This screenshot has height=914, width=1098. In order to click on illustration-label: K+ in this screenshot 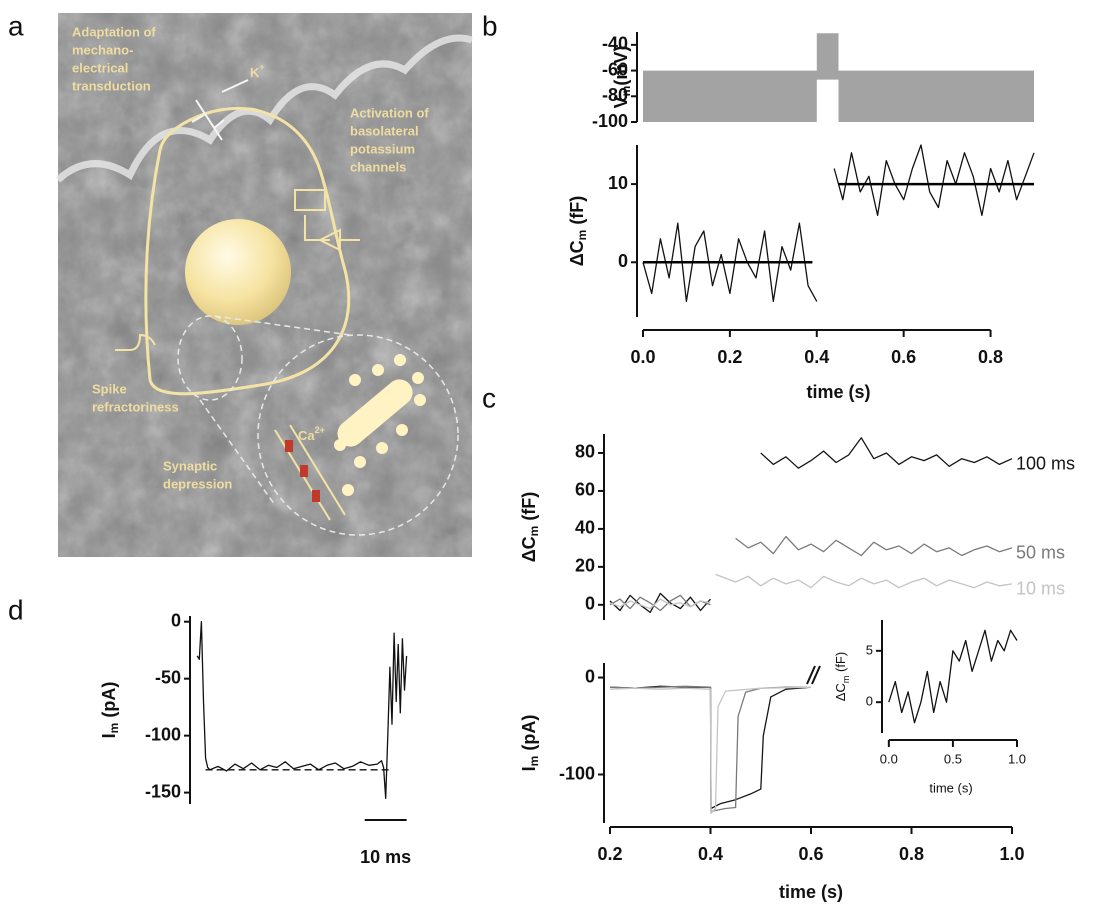, I will do `click(257, 71)`.